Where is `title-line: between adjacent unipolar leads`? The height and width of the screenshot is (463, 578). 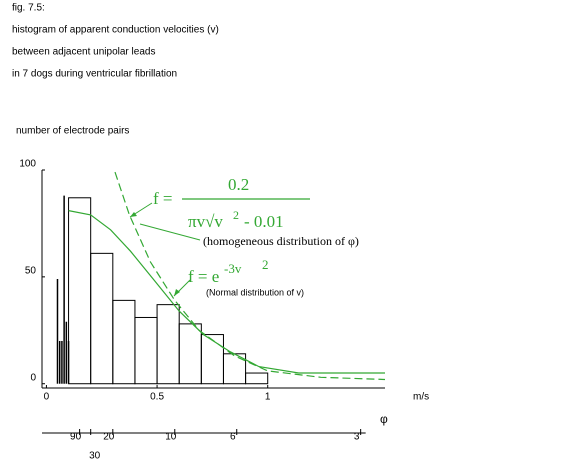
title-line: between adjacent unipolar leads is located at coordinates (83, 52).